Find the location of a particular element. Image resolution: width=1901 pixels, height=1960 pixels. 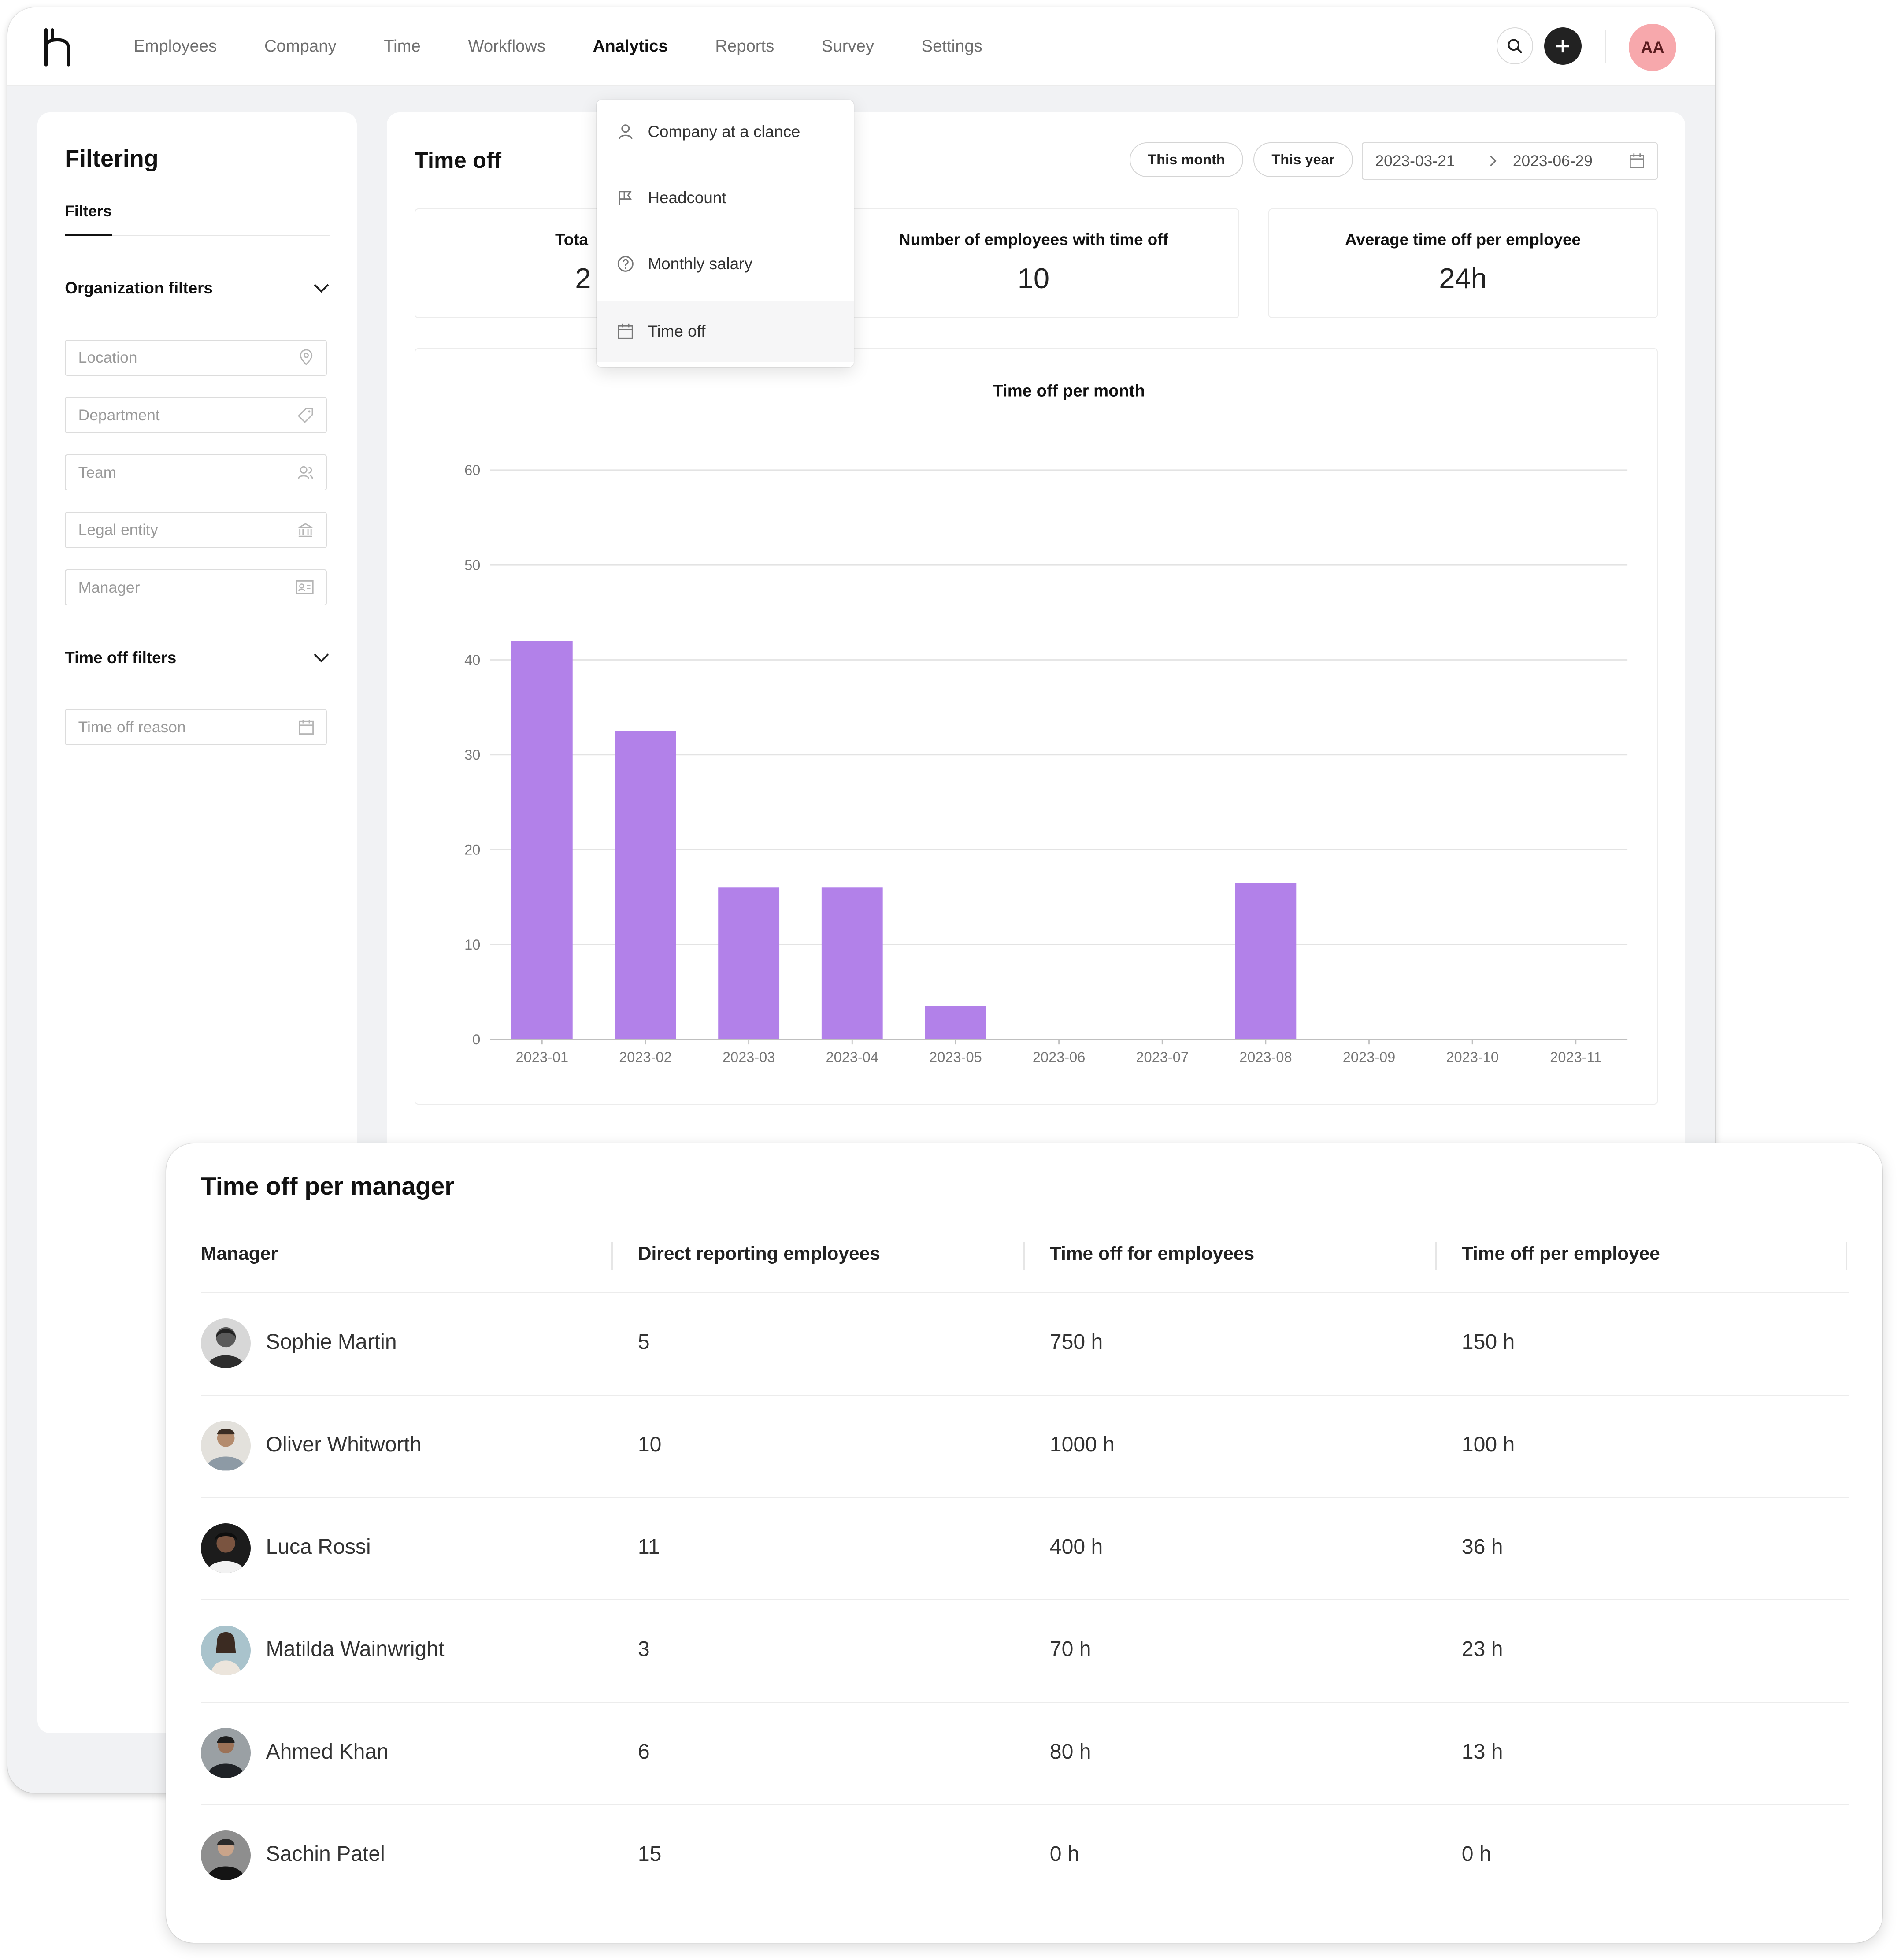

location-filter: Location is located at coordinates (196, 357).